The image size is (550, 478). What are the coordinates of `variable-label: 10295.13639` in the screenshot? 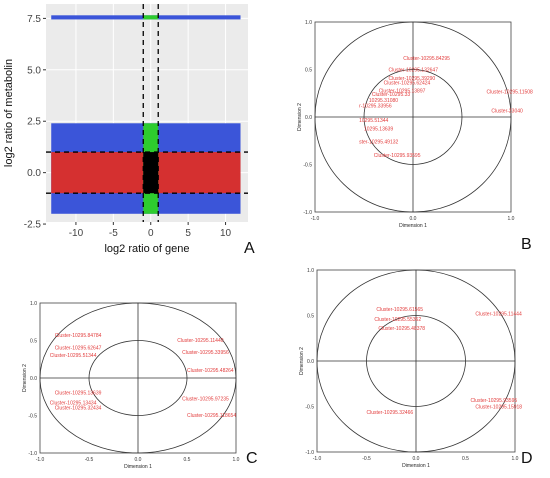 It's located at (378, 129).